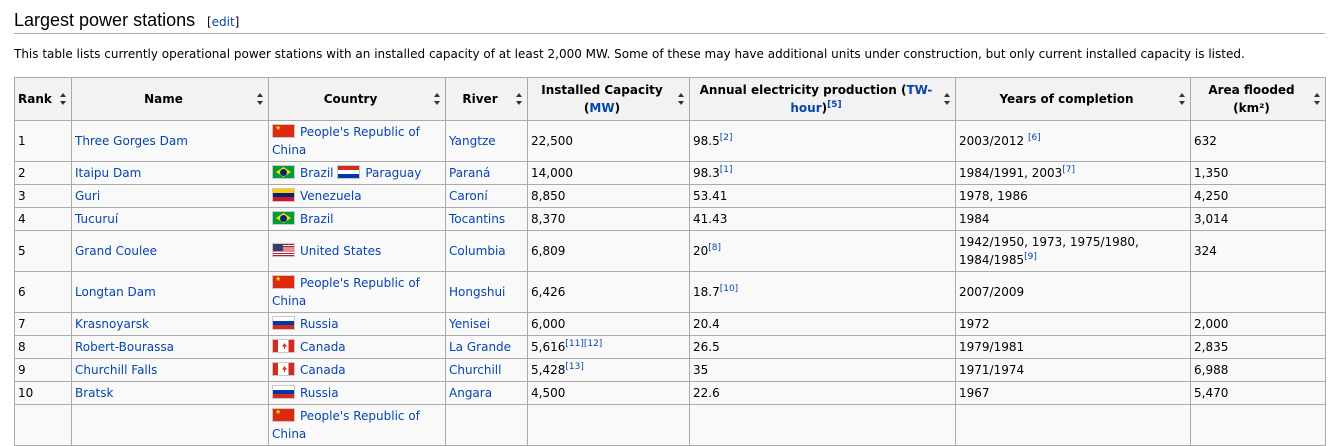  What do you see at coordinates (480, 347) in the screenshot?
I see `river-link: La Grande` at bounding box center [480, 347].